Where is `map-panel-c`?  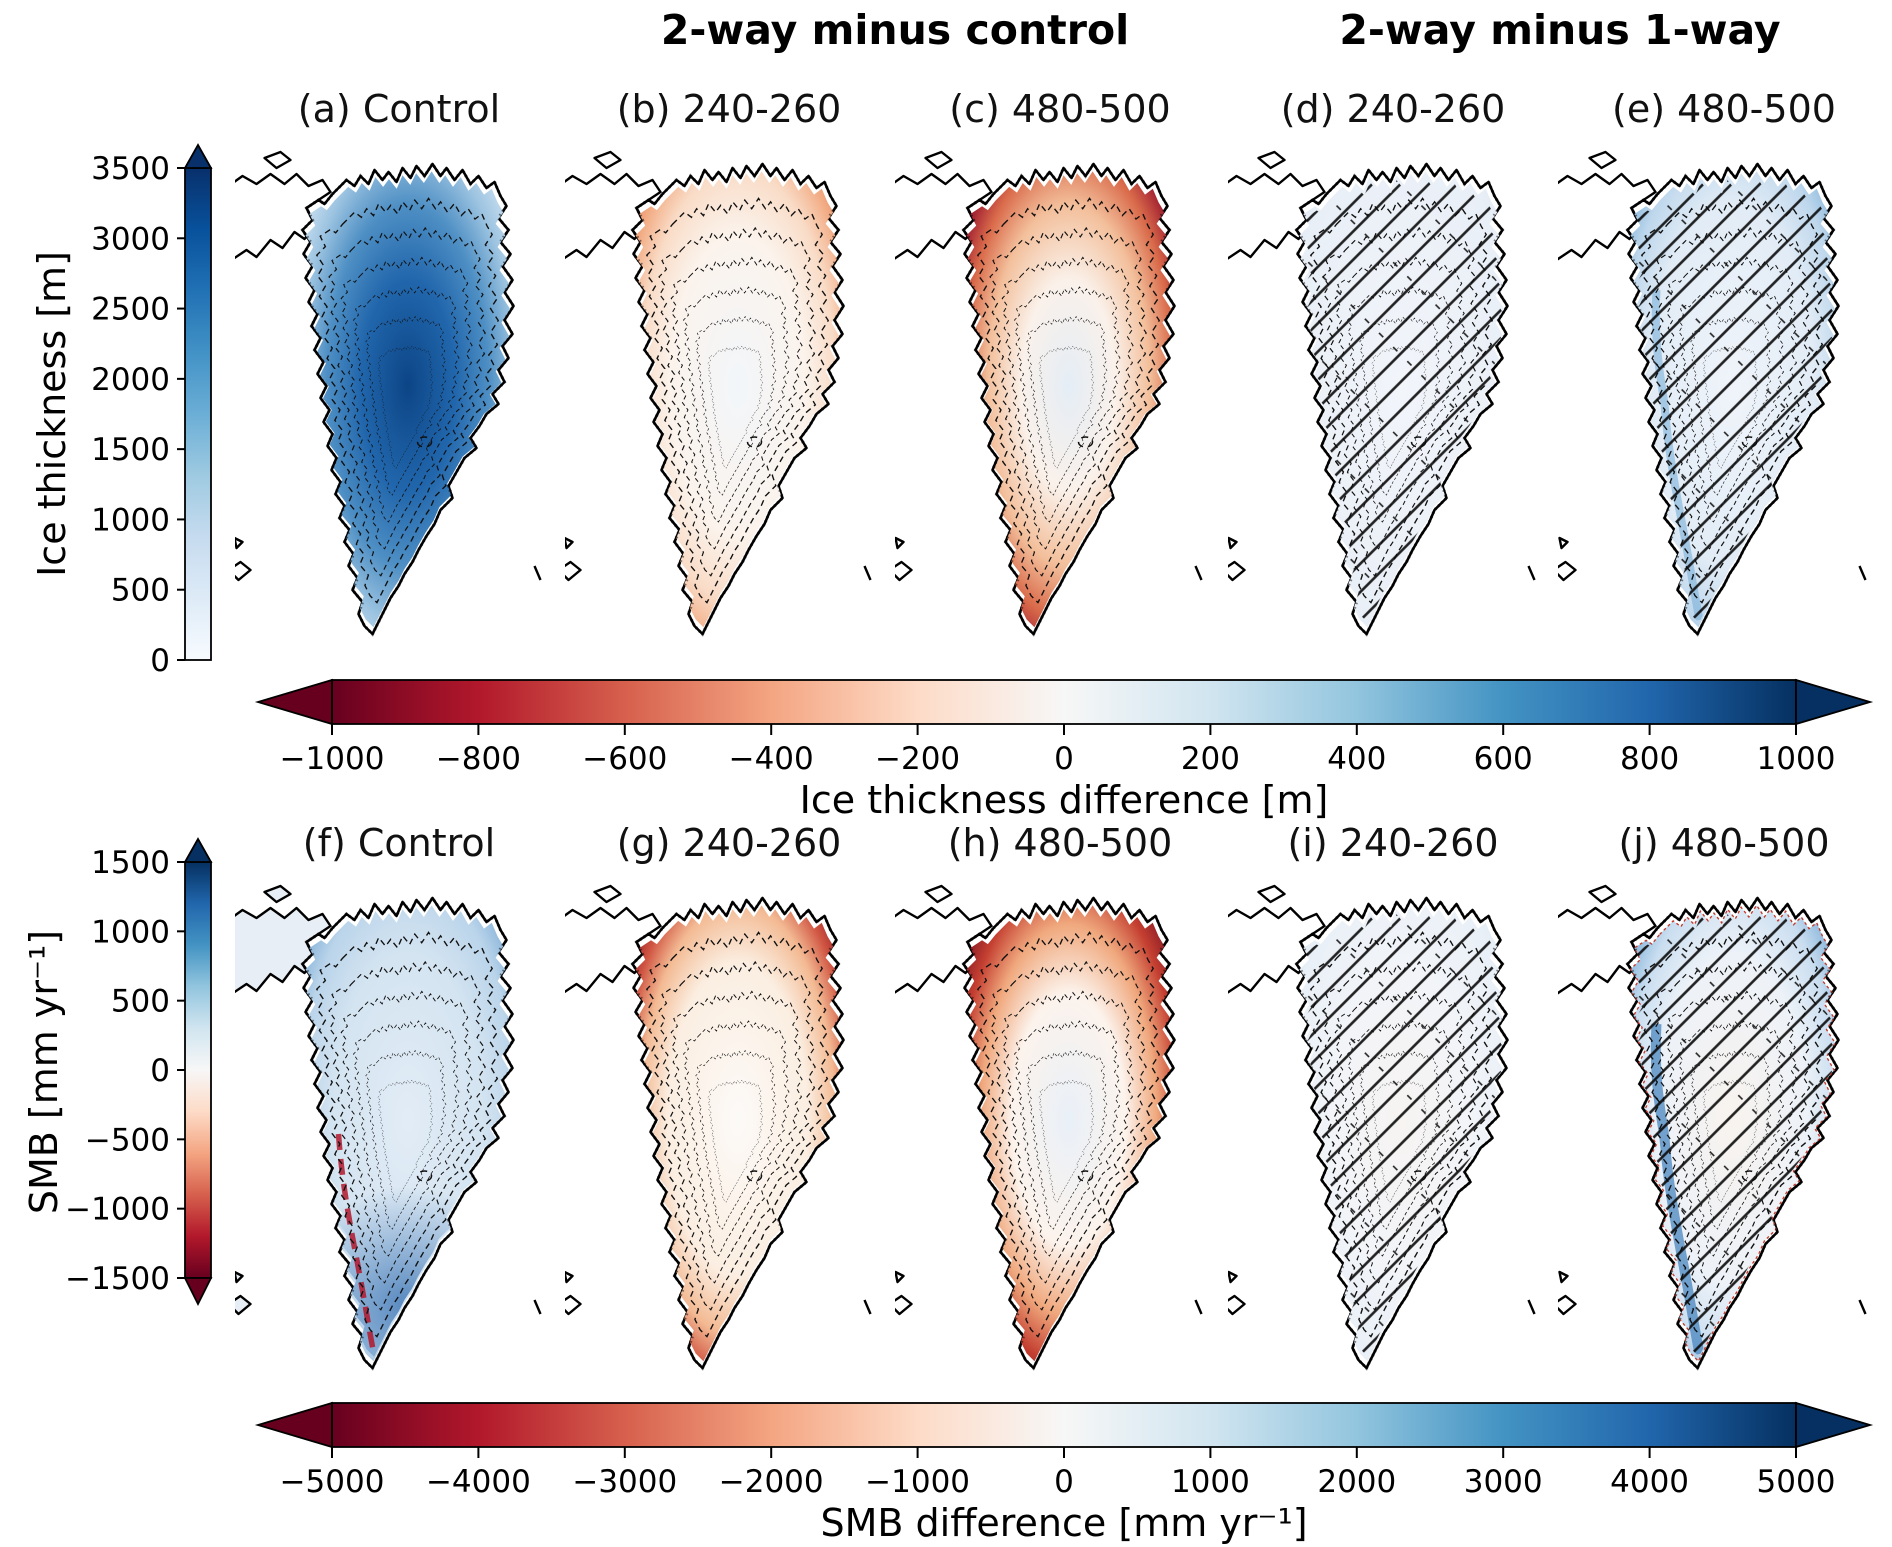
map-panel-c is located at coordinates (1049, 393).